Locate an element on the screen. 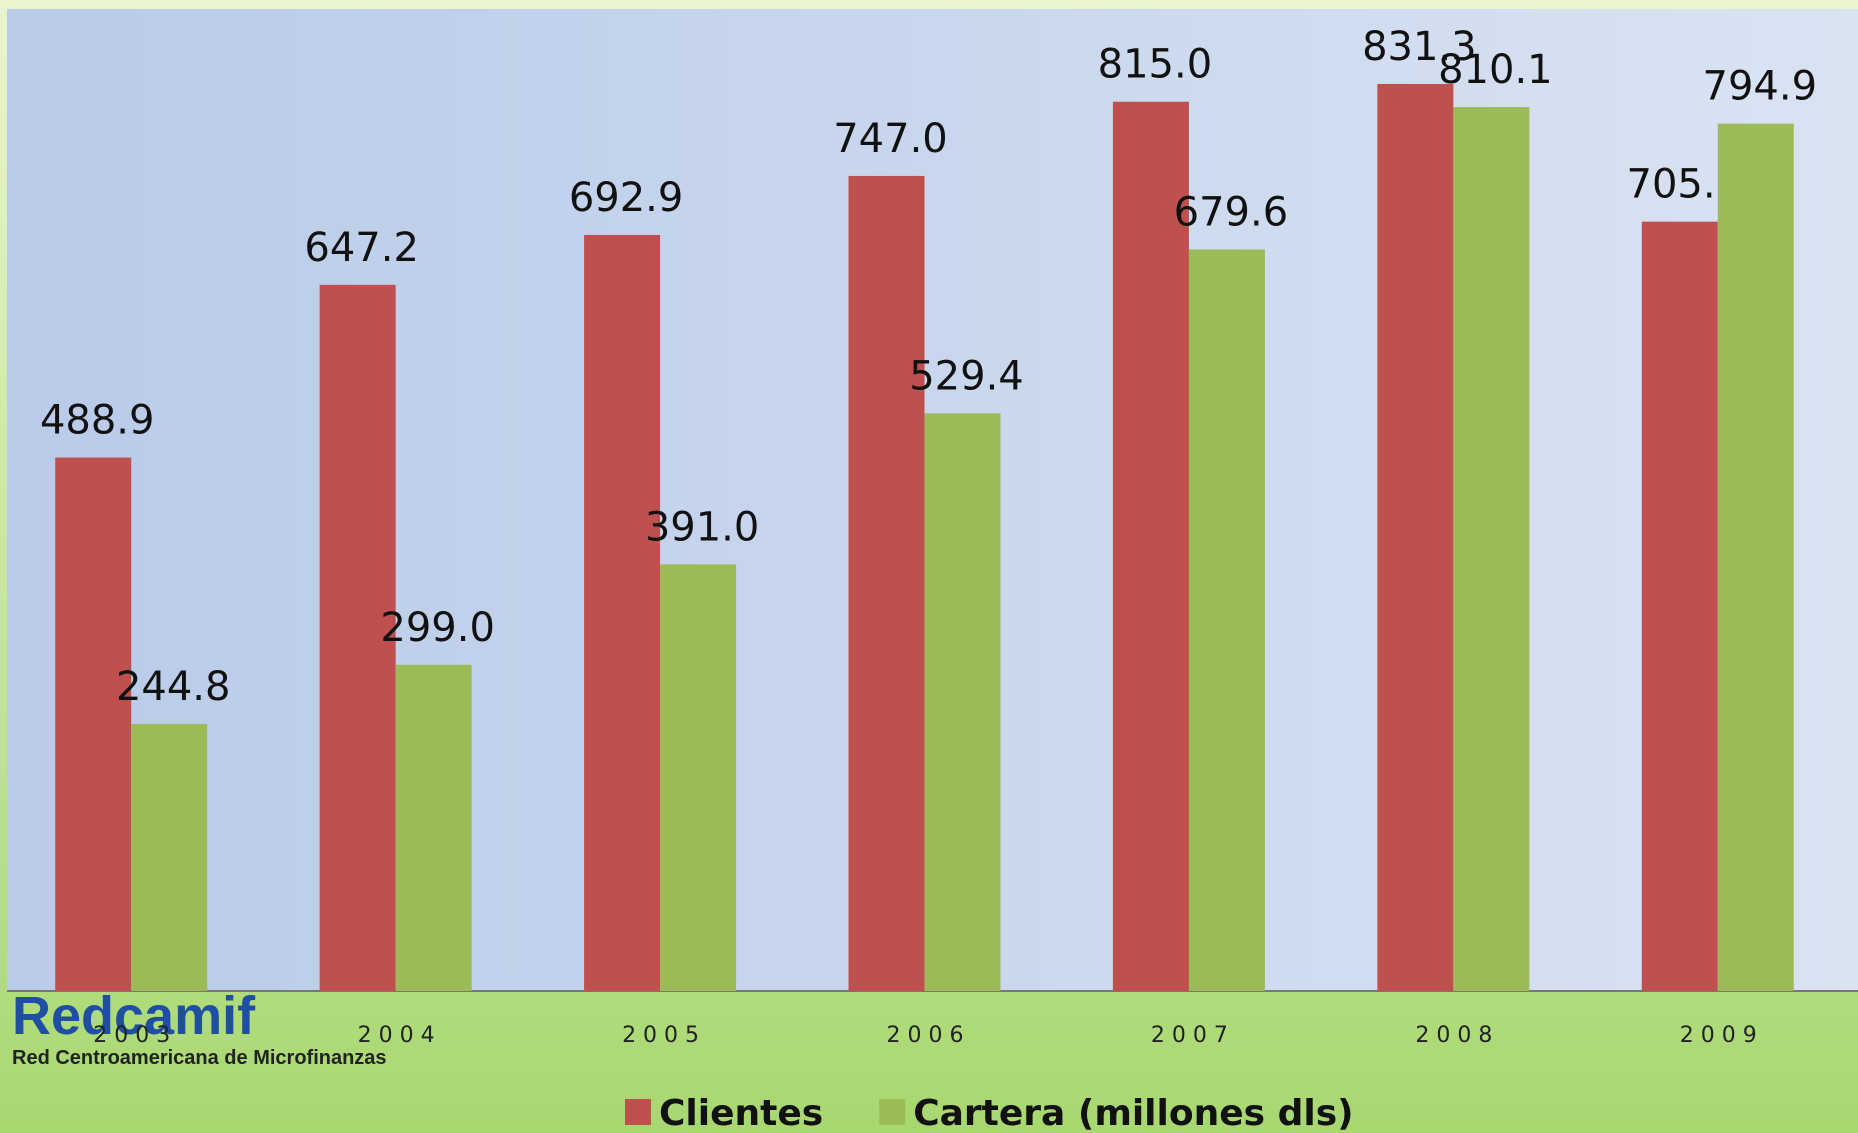 The width and height of the screenshot is (1858, 1133). data-label: 529.4 is located at coordinates (966, 376).